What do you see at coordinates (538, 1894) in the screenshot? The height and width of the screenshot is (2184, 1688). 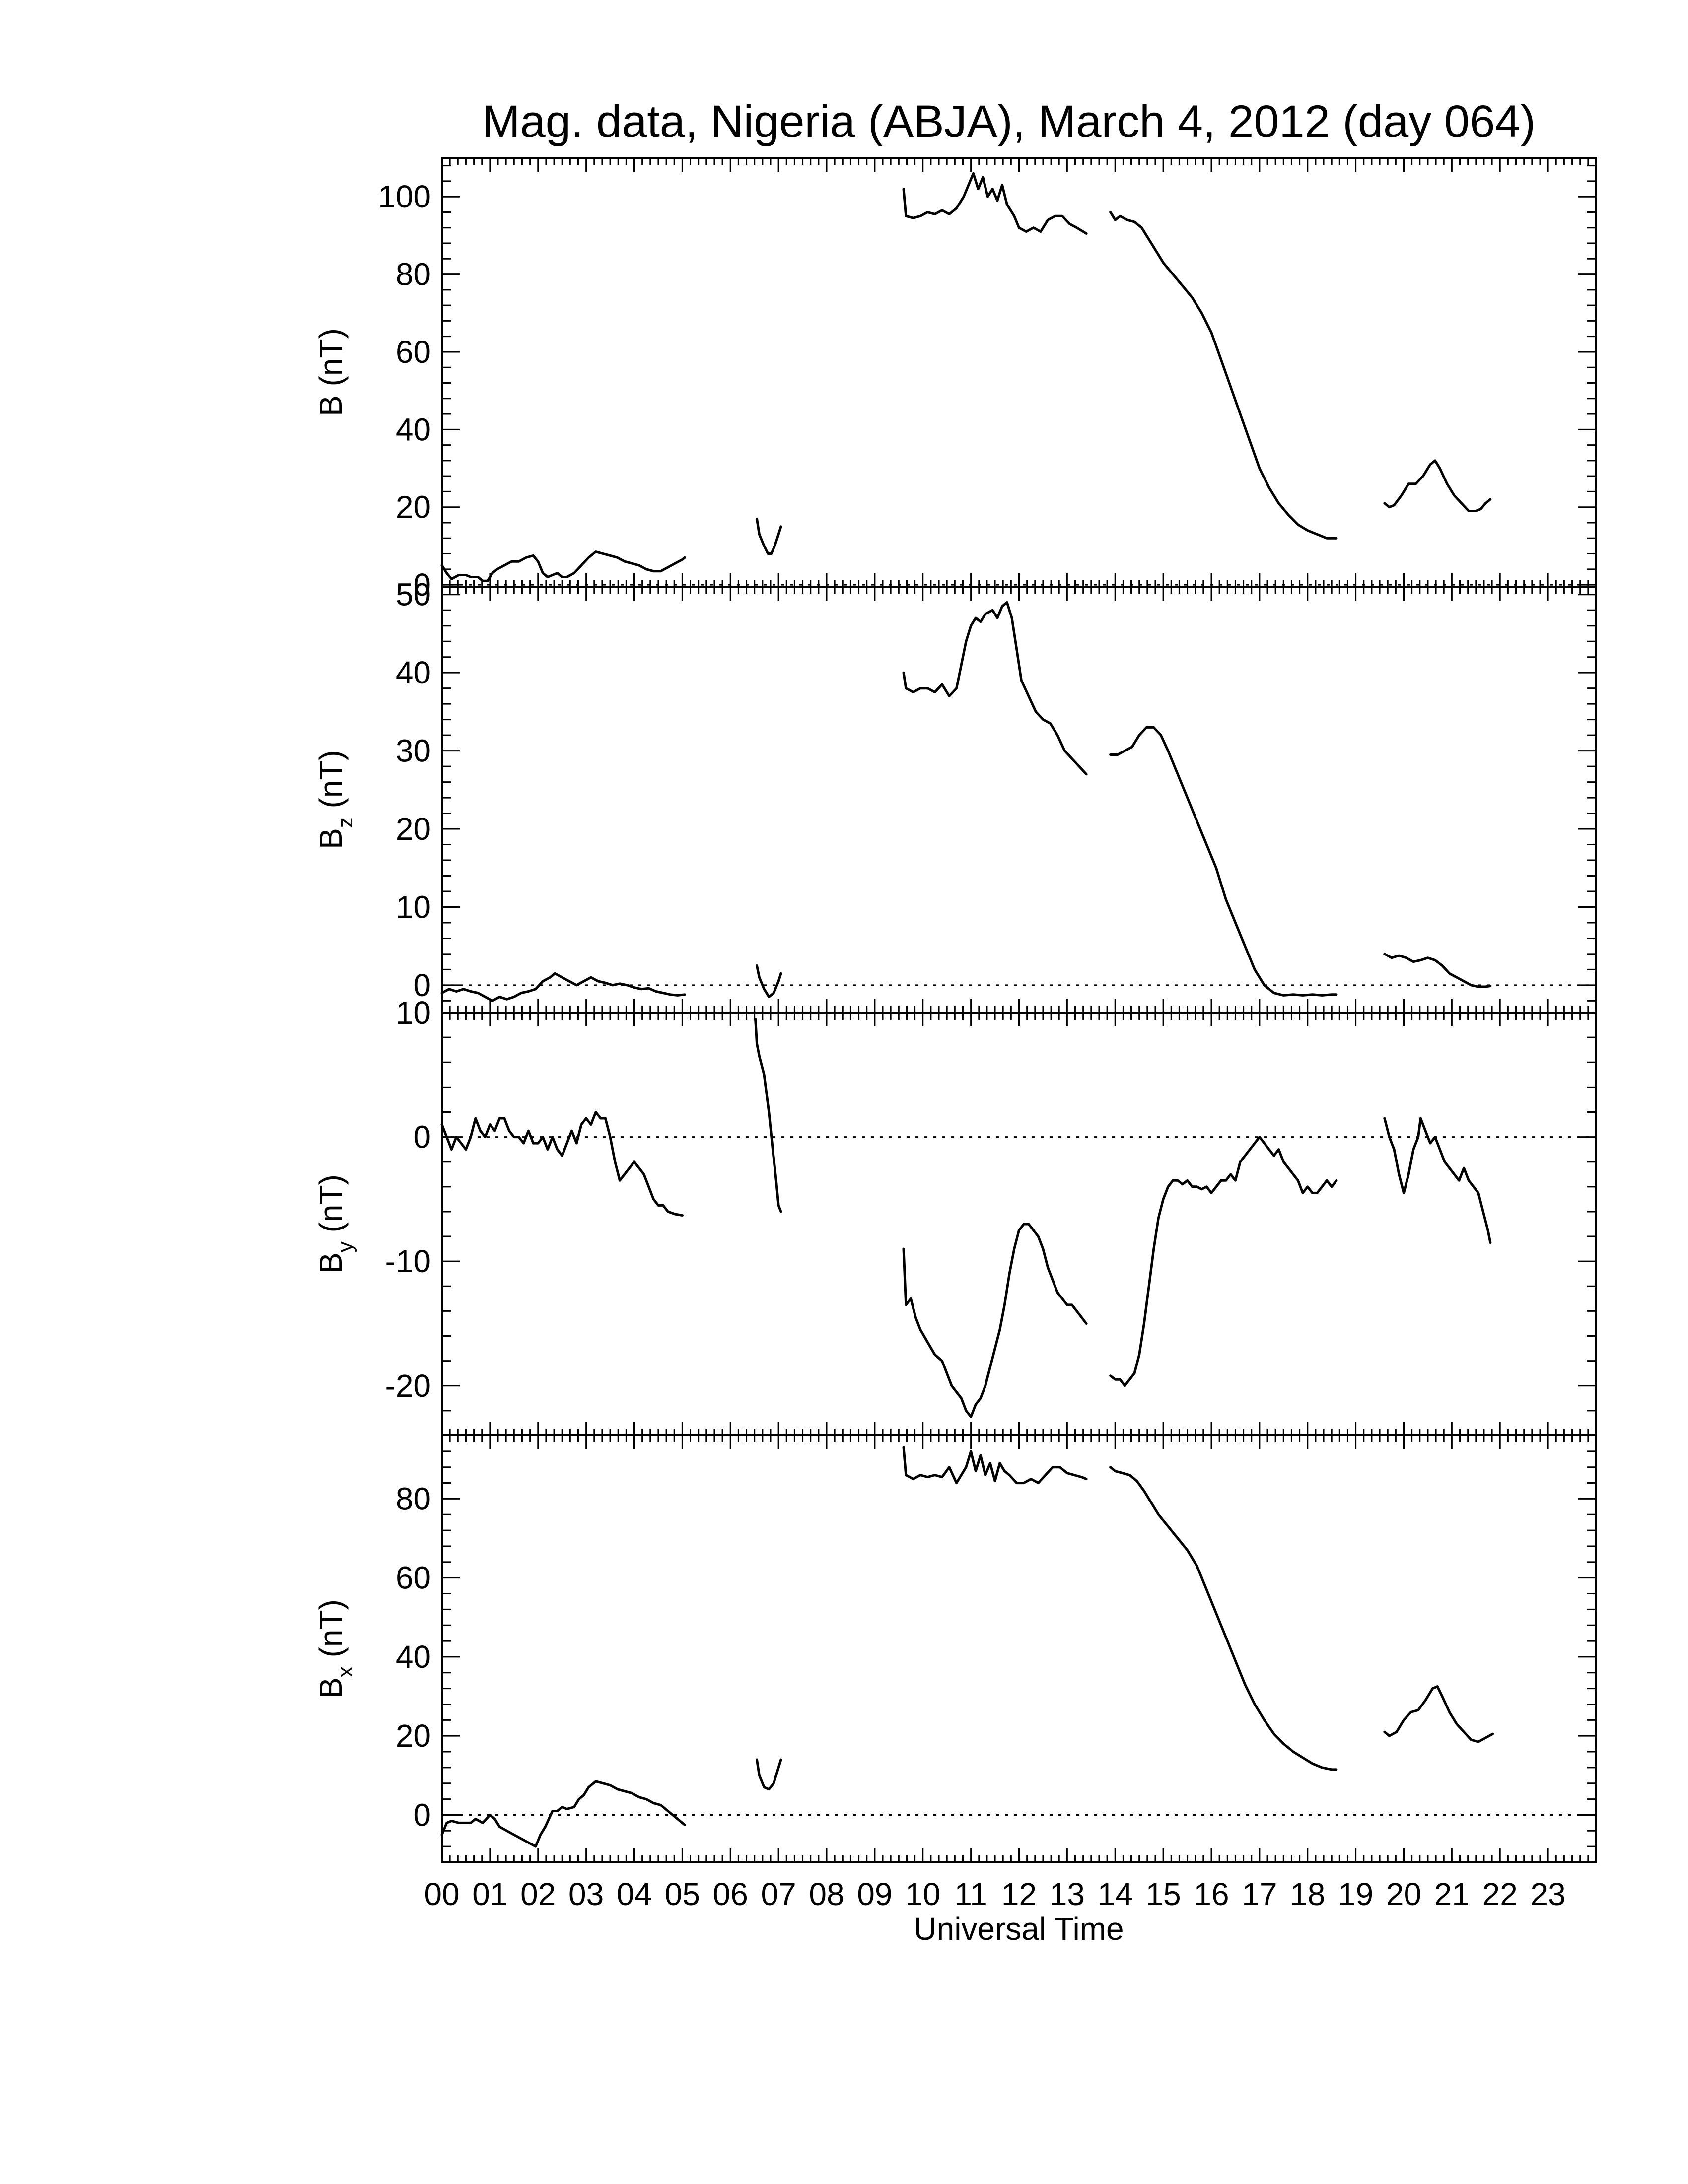 I see `x-tick-label: 02` at bounding box center [538, 1894].